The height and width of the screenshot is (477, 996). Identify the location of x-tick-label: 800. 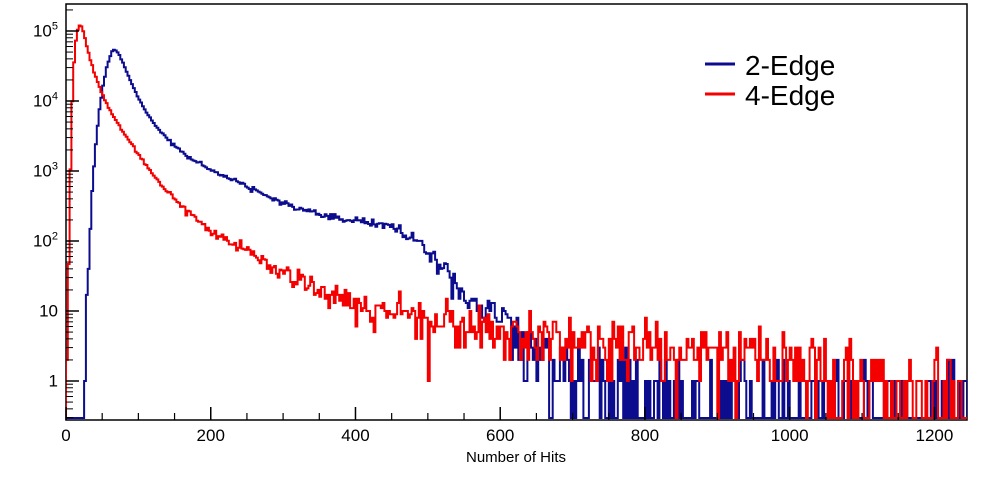
(645, 435).